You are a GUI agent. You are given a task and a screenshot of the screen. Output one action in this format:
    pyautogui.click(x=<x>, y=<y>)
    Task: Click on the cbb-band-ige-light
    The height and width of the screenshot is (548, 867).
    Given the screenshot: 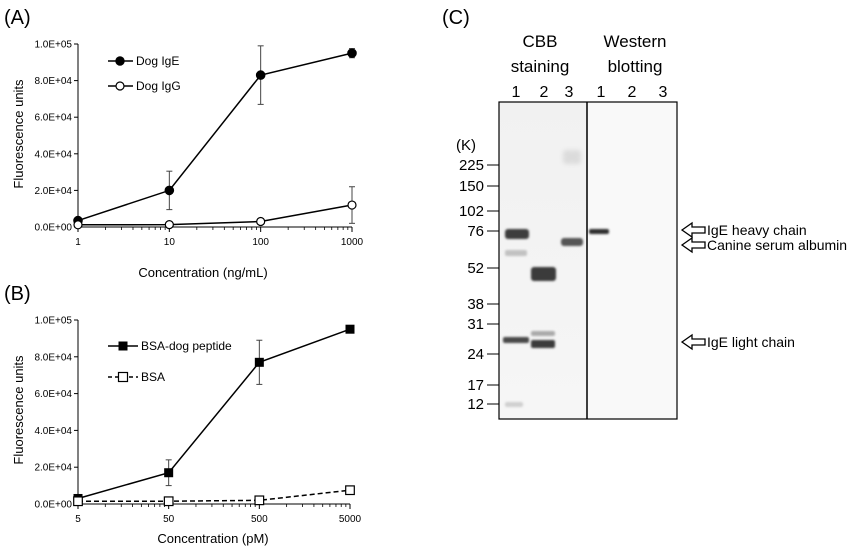 What is the action you would take?
    pyautogui.click(x=516, y=340)
    